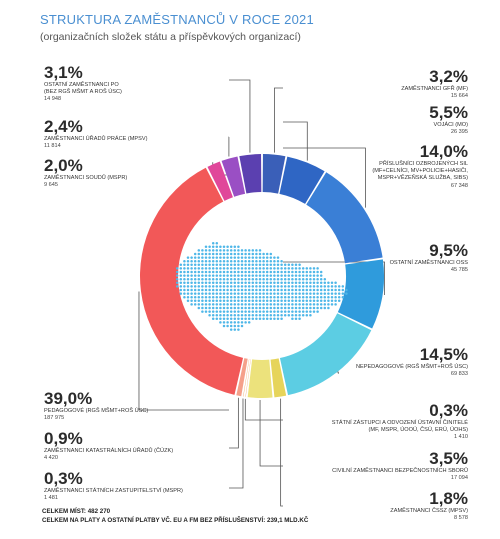 The width and height of the screenshot is (500, 539). Describe the element at coordinates (54, 418) in the screenshot. I see `label-count: 187 975` at that location.